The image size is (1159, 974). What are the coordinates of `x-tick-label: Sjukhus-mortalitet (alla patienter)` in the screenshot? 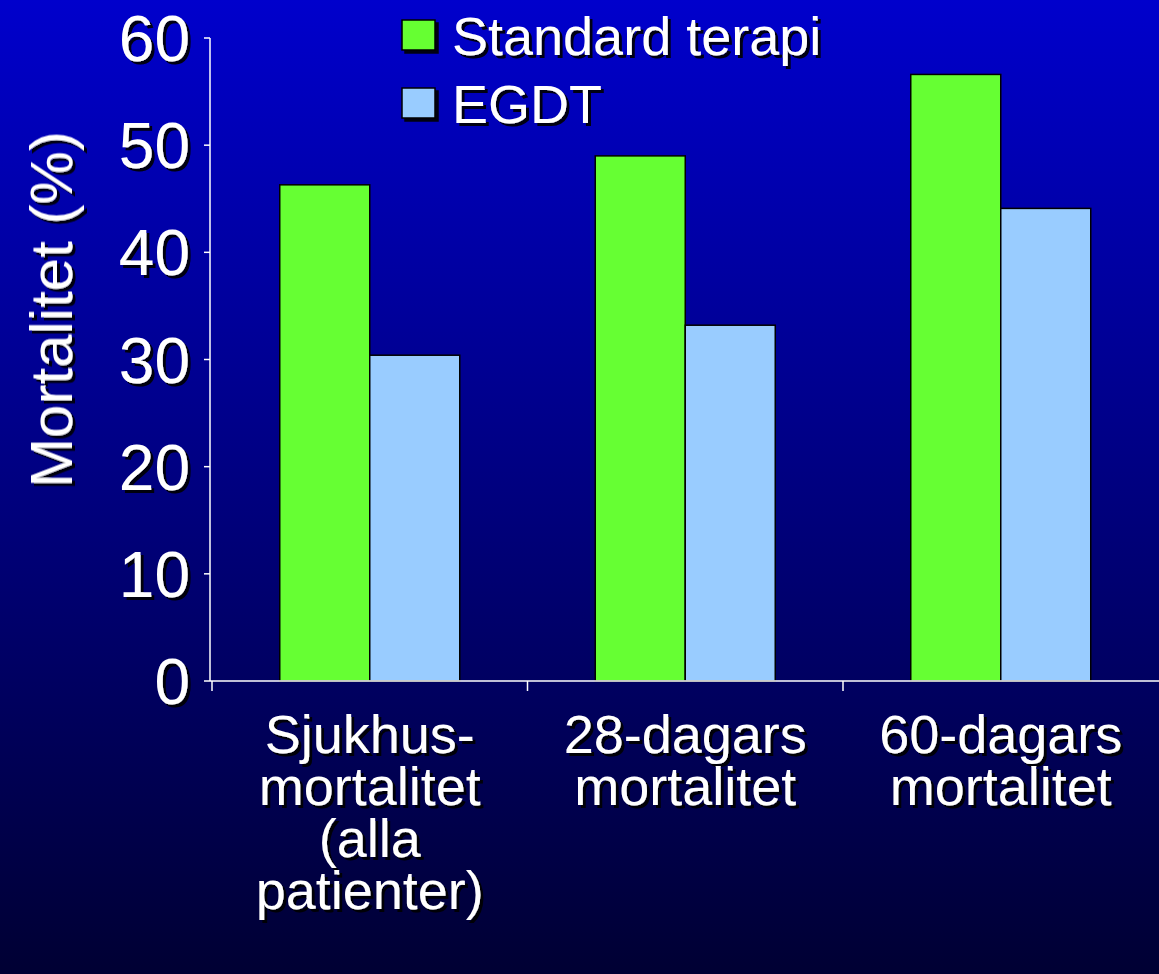 It's located at (369, 812).